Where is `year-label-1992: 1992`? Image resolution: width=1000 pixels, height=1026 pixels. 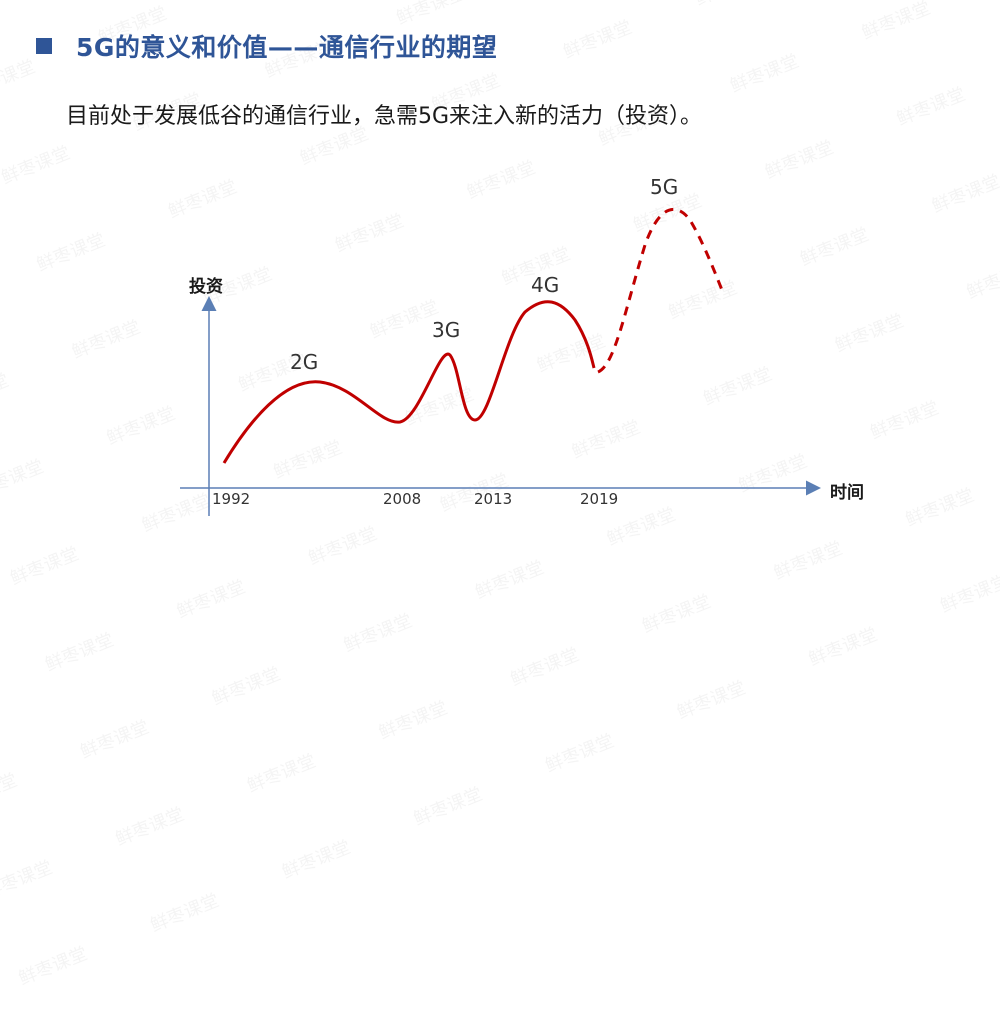 year-label-1992: 1992 is located at coordinates (231, 499).